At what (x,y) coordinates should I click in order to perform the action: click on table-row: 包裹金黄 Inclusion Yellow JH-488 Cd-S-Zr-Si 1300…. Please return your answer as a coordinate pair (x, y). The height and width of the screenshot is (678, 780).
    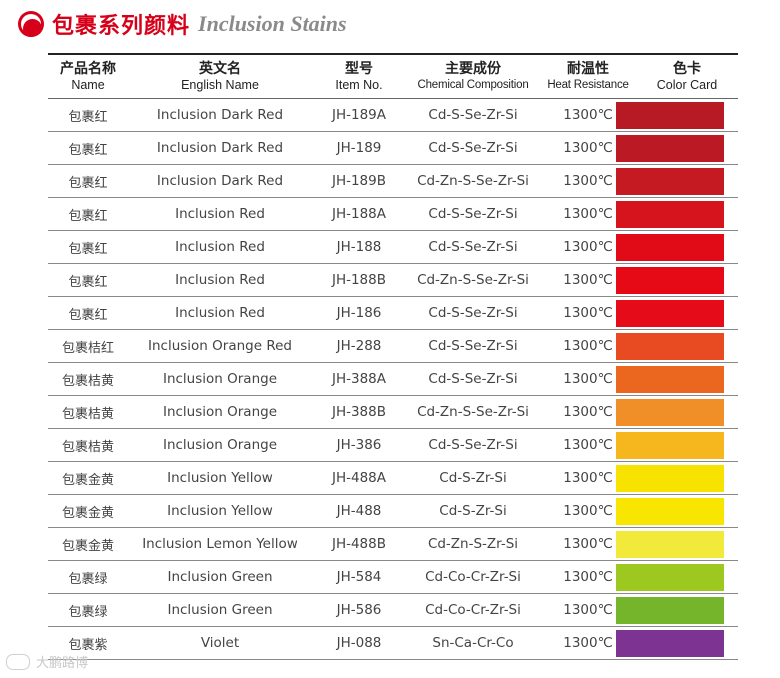
    Looking at the image, I should click on (393, 511).